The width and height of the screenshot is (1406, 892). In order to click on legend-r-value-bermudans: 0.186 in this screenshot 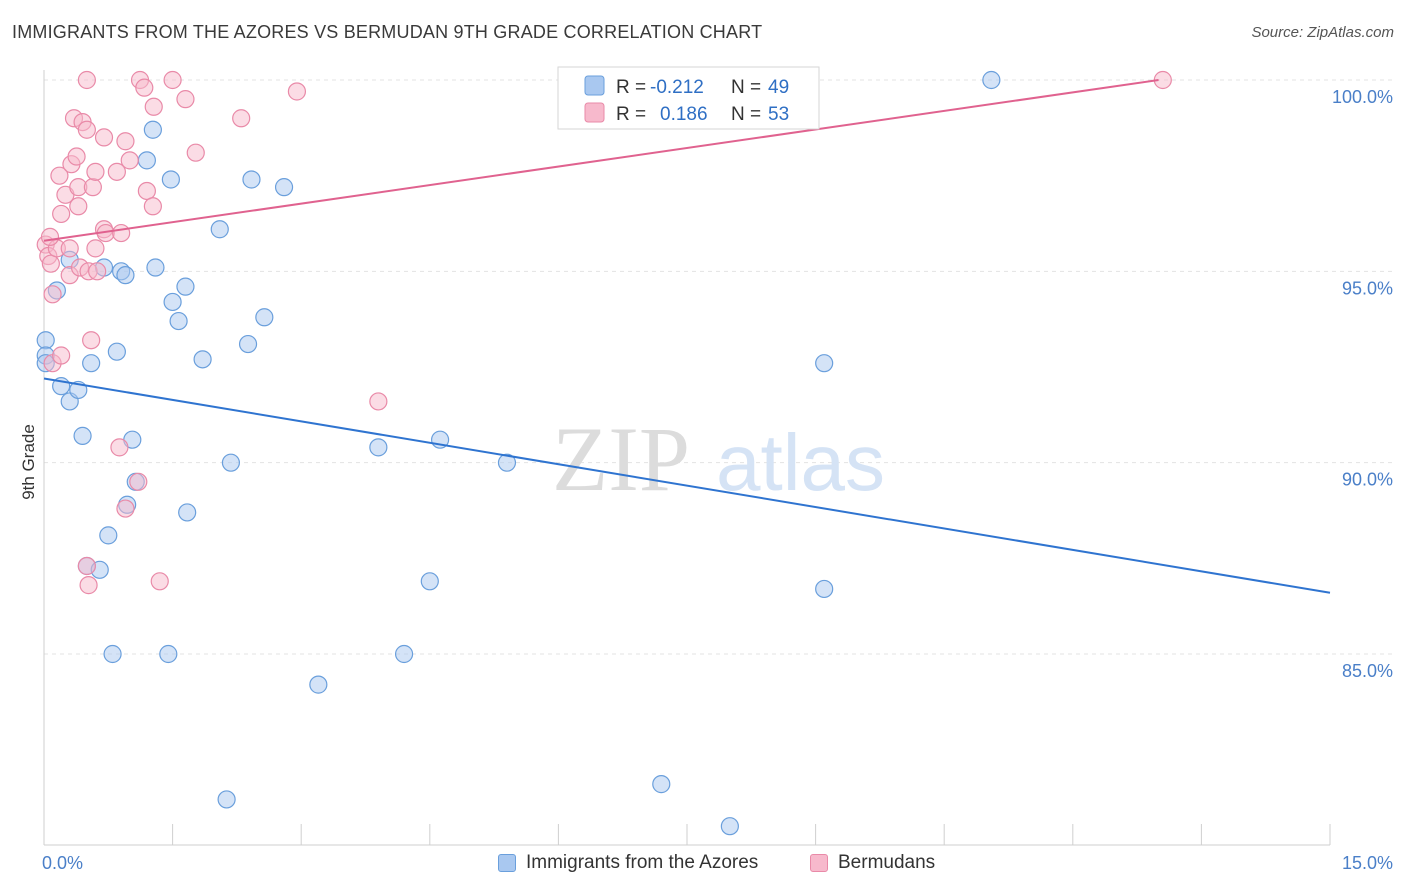, I will do `click(684, 114)`.